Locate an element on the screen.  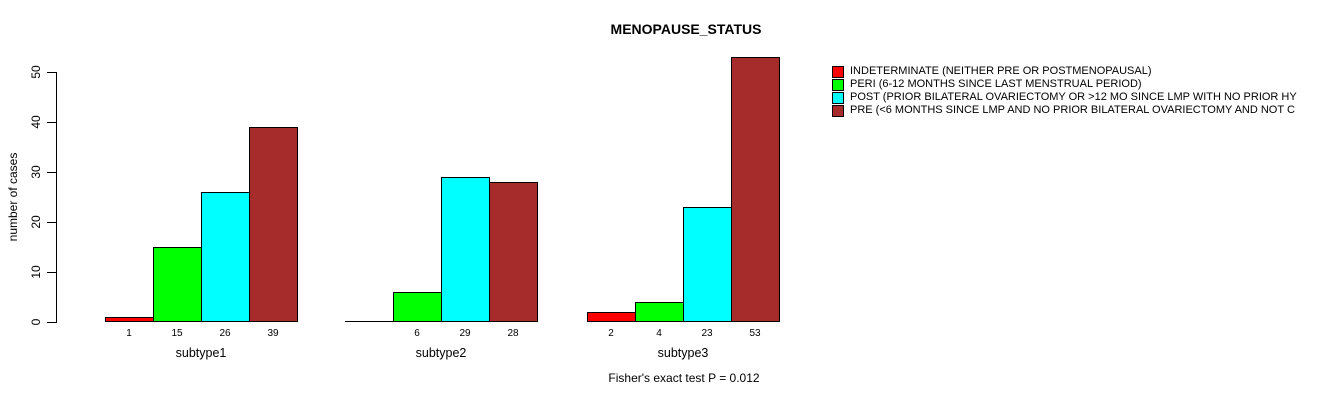
bar-value-label: 53 is located at coordinates (755, 333).